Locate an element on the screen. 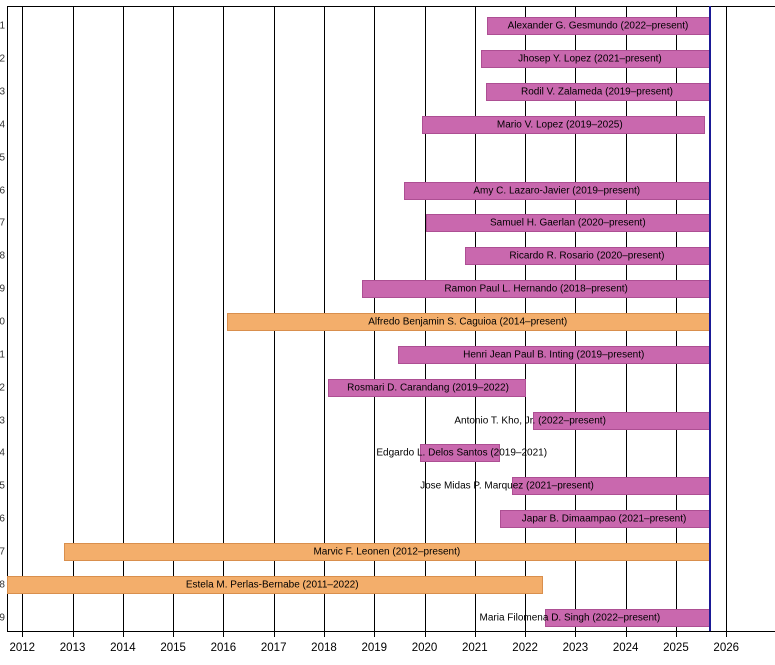 This screenshot has width=775, height=665. y-axis-row-number: 10 is located at coordinates (2, 322).